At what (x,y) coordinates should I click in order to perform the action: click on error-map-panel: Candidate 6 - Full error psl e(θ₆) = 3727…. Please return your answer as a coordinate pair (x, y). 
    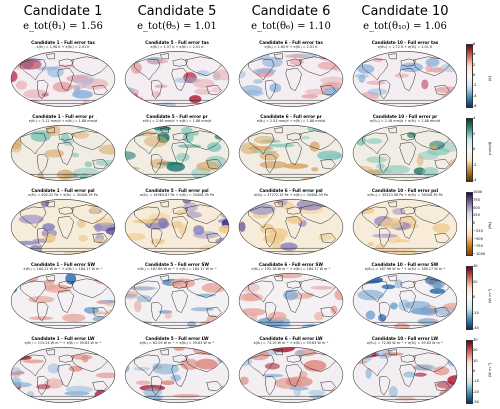
    Looking at the image, I should click on (291, 223).